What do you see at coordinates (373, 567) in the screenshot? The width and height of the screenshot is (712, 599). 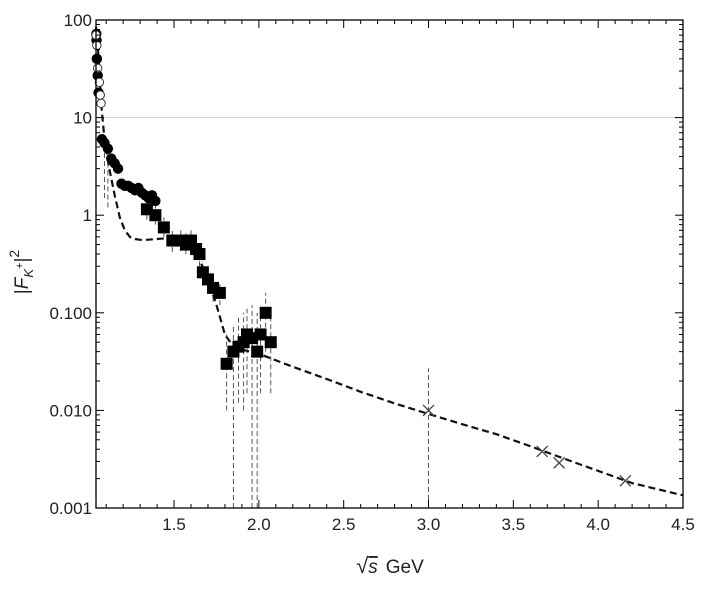 I see `x-axis-variable: s` at bounding box center [373, 567].